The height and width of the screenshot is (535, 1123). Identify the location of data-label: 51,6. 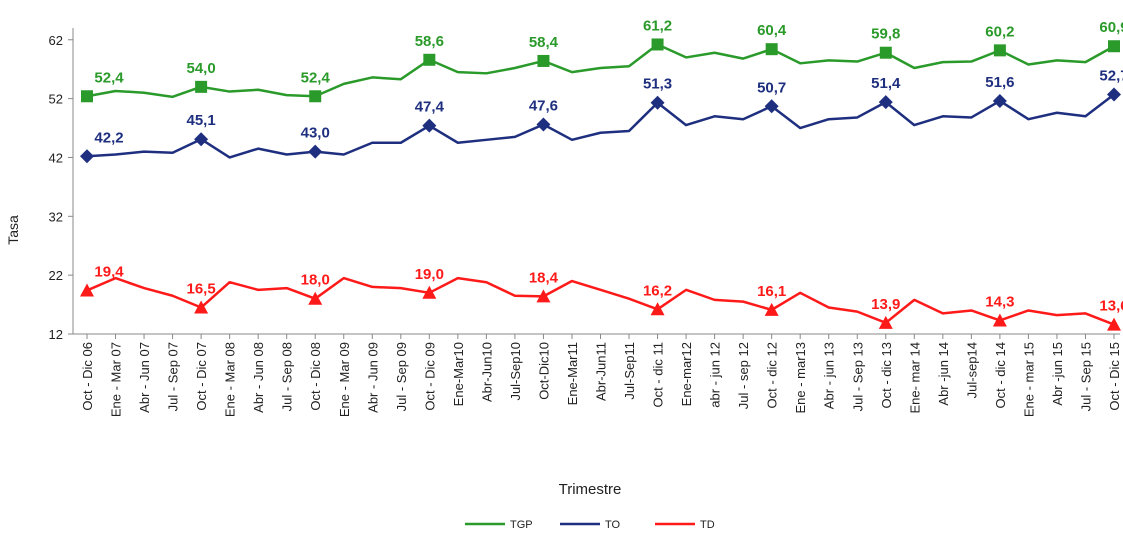
(999, 82).